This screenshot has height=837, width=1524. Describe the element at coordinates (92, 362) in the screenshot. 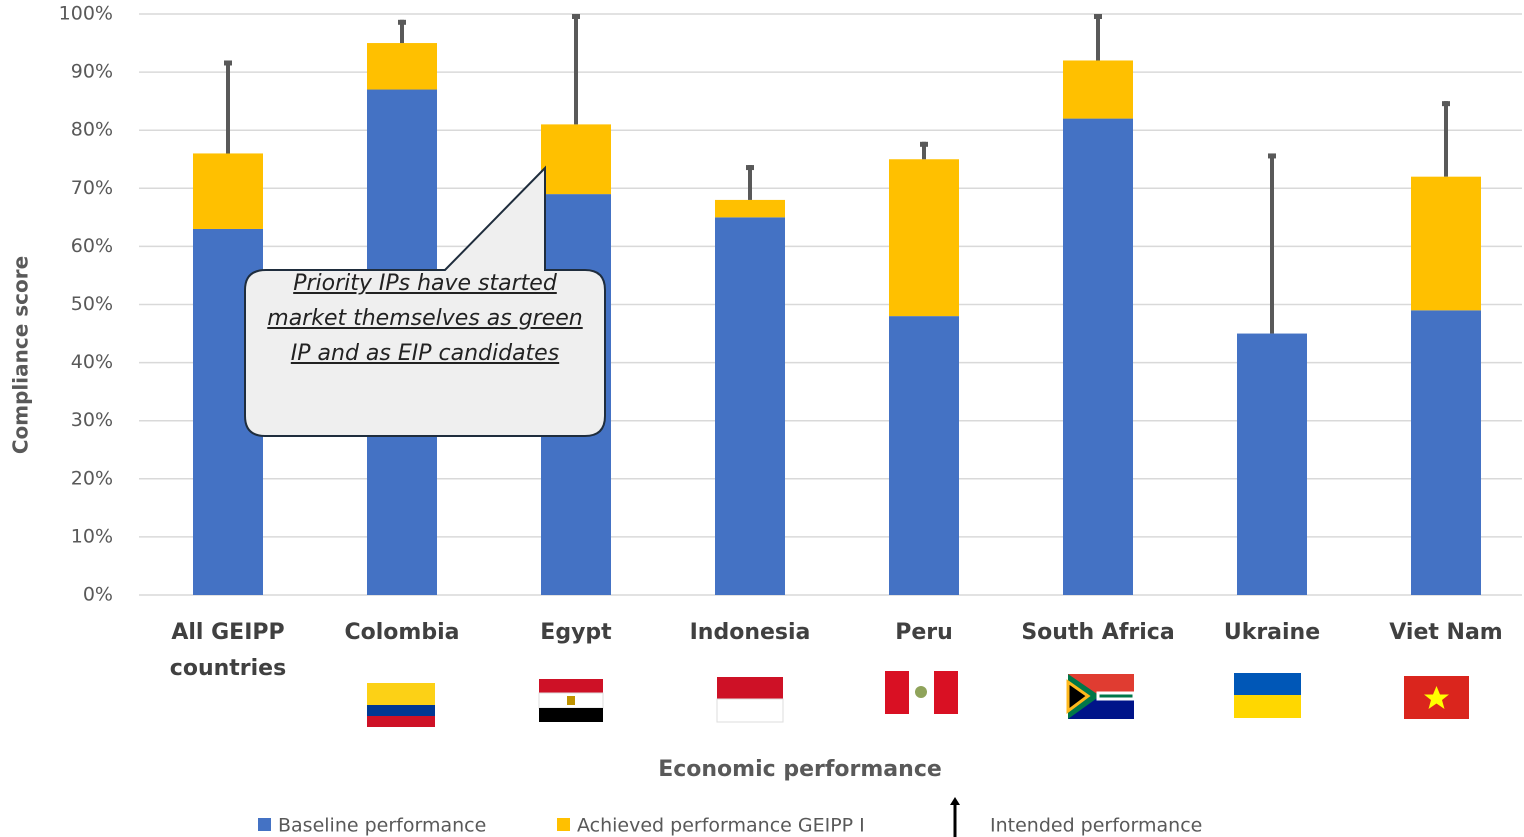

I see `y-tick-label: 40%` at that location.